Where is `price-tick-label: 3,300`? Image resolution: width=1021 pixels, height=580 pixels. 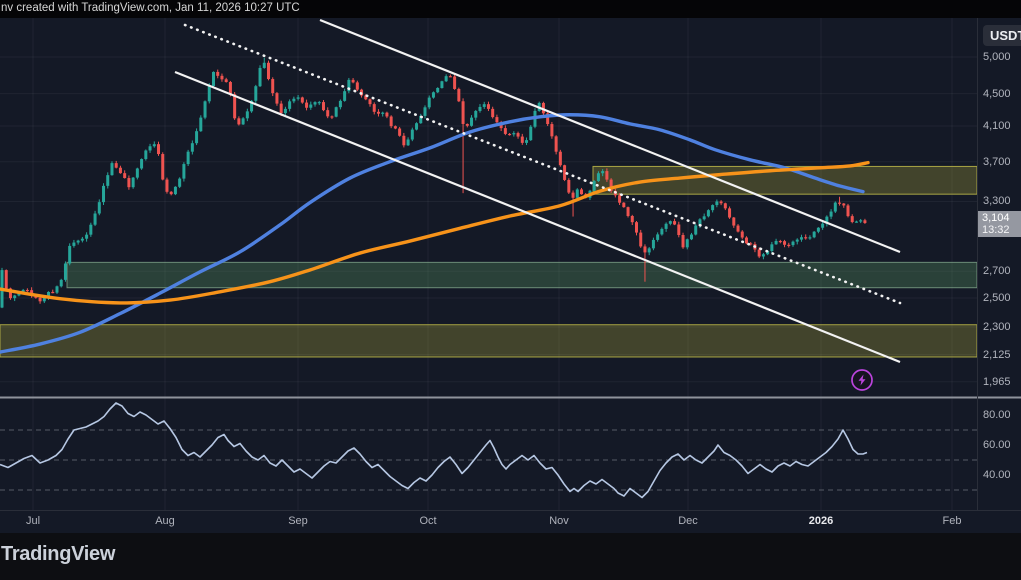
price-tick-label: 3,300 is located at coordinates (997, 201).